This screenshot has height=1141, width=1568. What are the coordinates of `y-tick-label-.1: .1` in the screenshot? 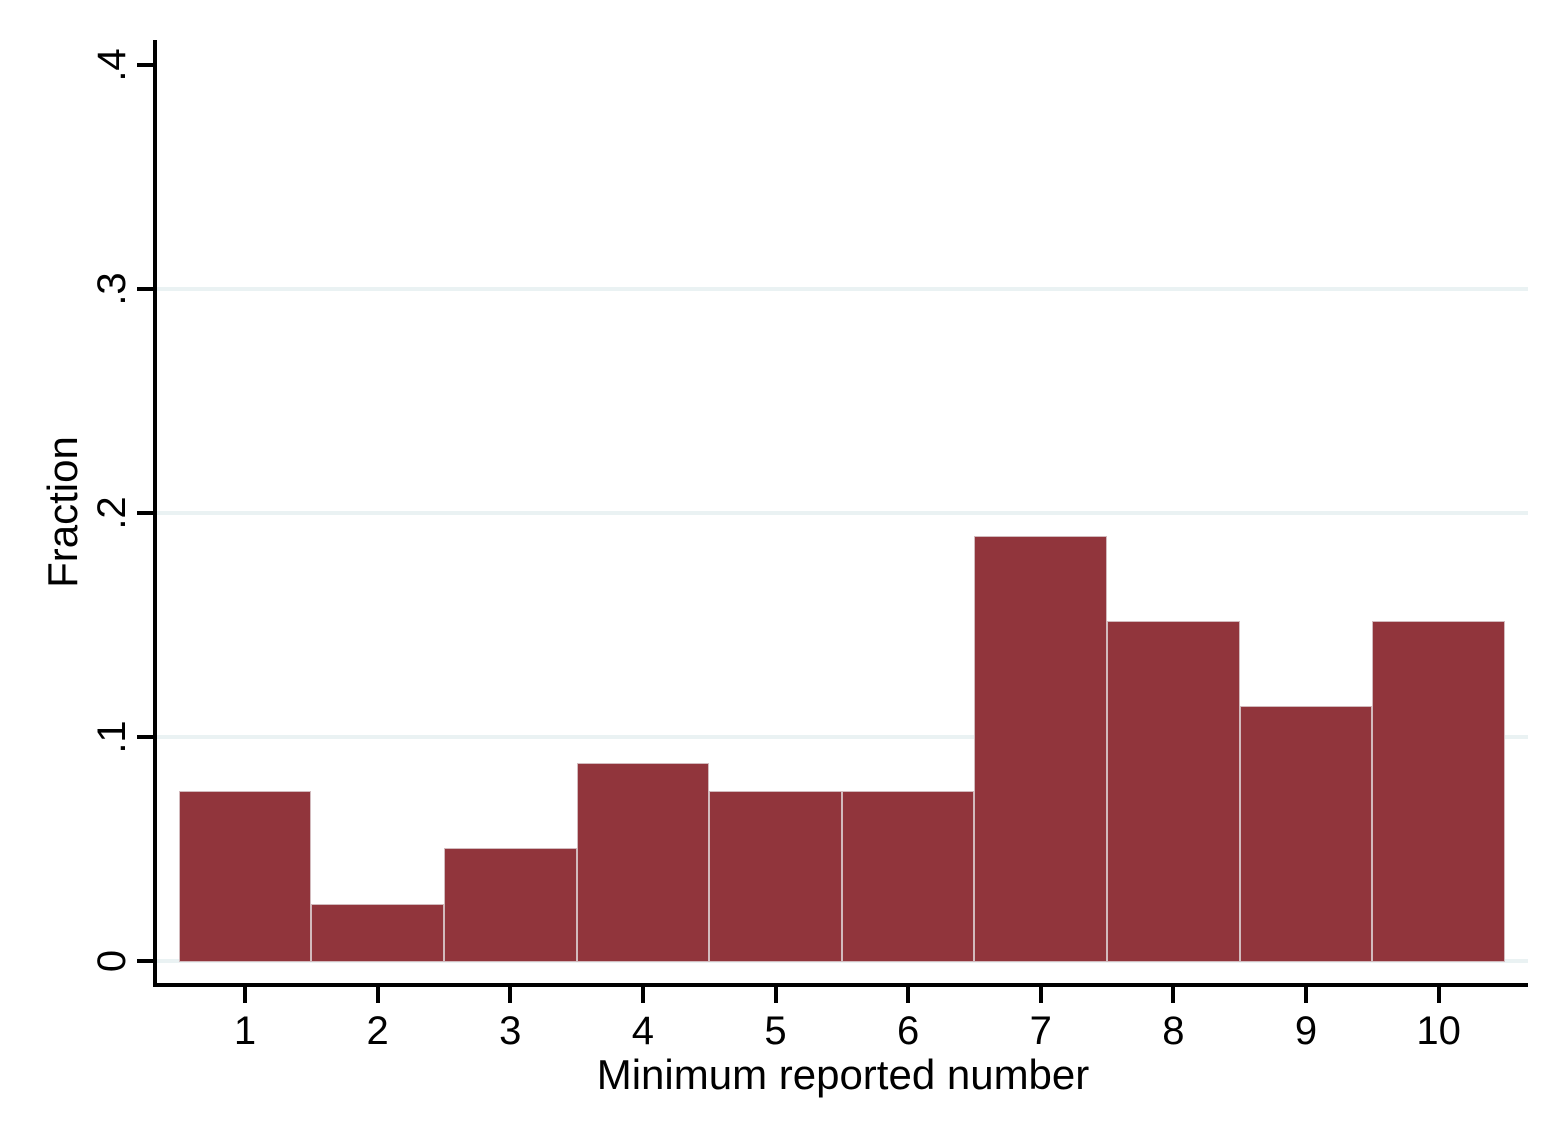 It's located at (112, 737).